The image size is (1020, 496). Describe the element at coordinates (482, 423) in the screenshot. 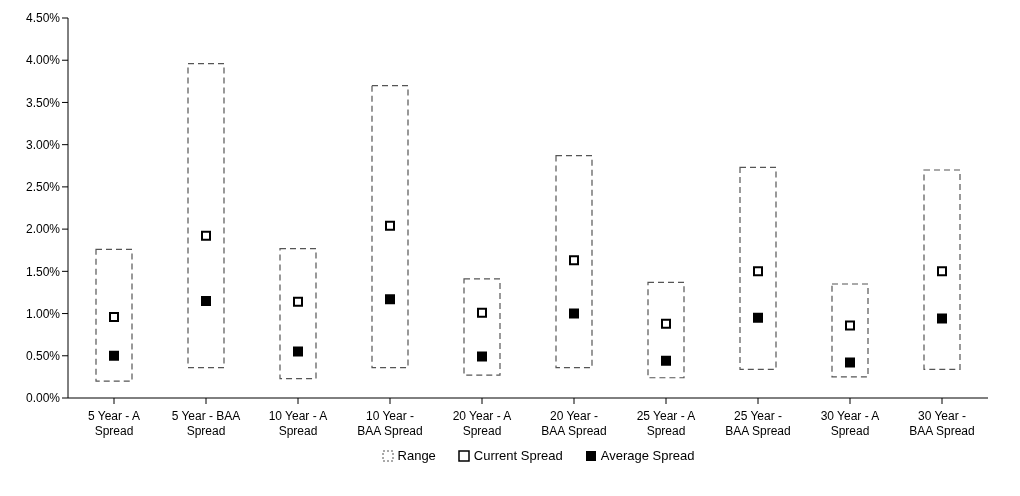

I see `x-tick-label: 20 Year - A Spread` at that location.